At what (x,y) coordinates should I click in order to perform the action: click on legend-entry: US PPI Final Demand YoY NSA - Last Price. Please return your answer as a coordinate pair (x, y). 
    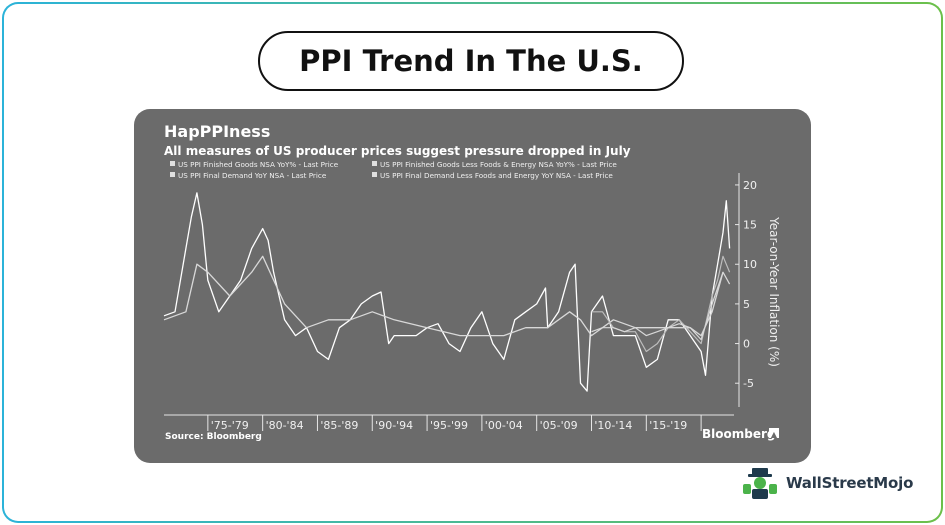
    Looking at the image, I should click on (252, 175).